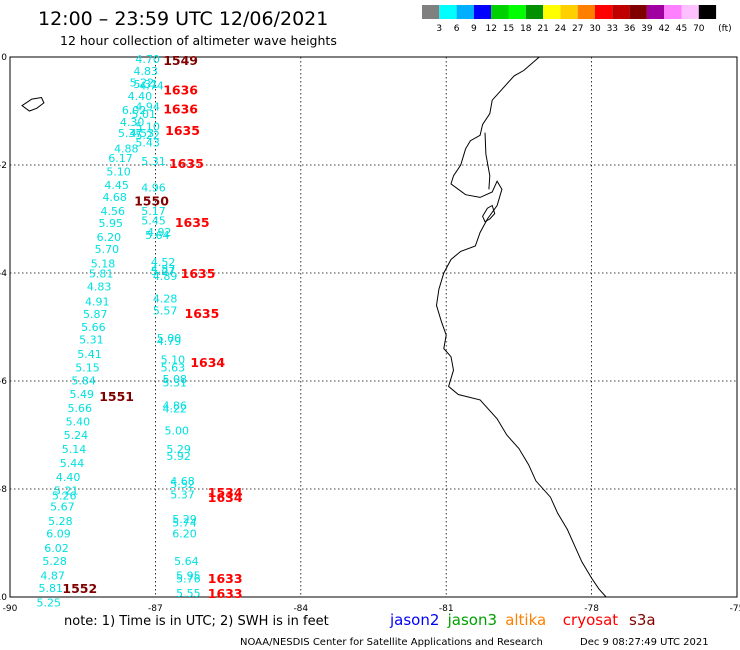 Image resolution: width=740 pixels, height=650 pixels. I want to click on swh-value: 5.44, so click(72, 463).